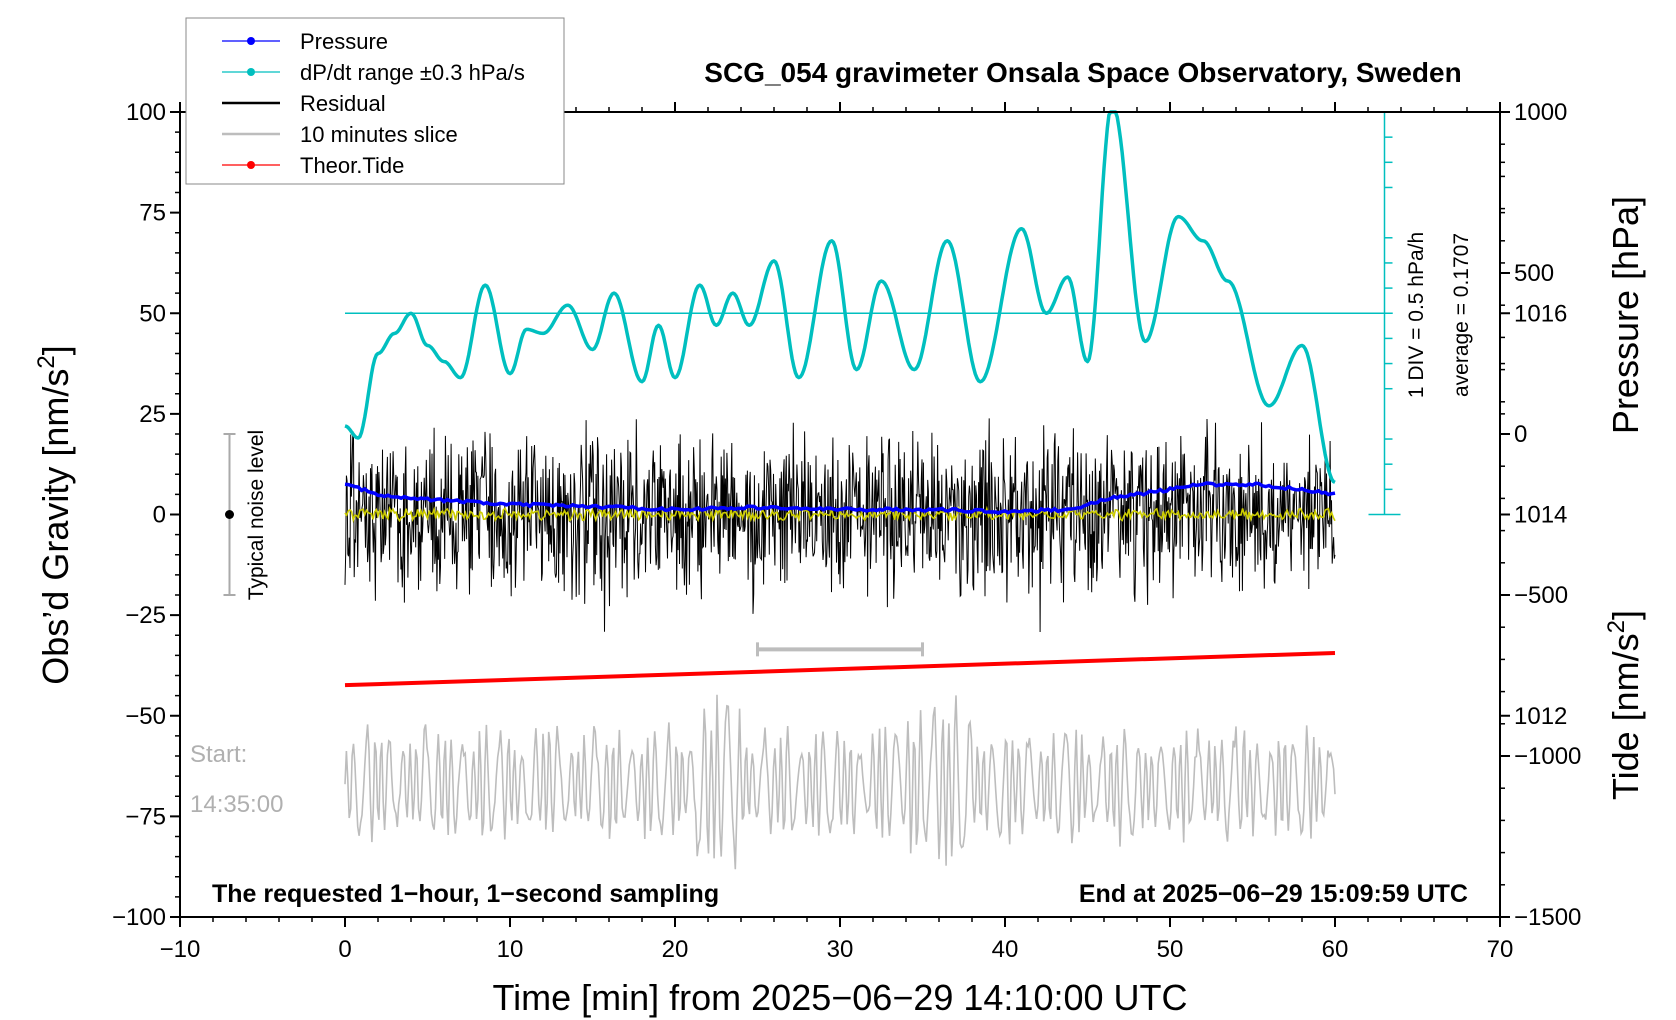 The height and width of the screenshot is (1020, 1676). What do you see at coordinates (256, 515) in the screenshot?
I see `typical-noise-label: Typical noise level` at bounding box center [256, 515].